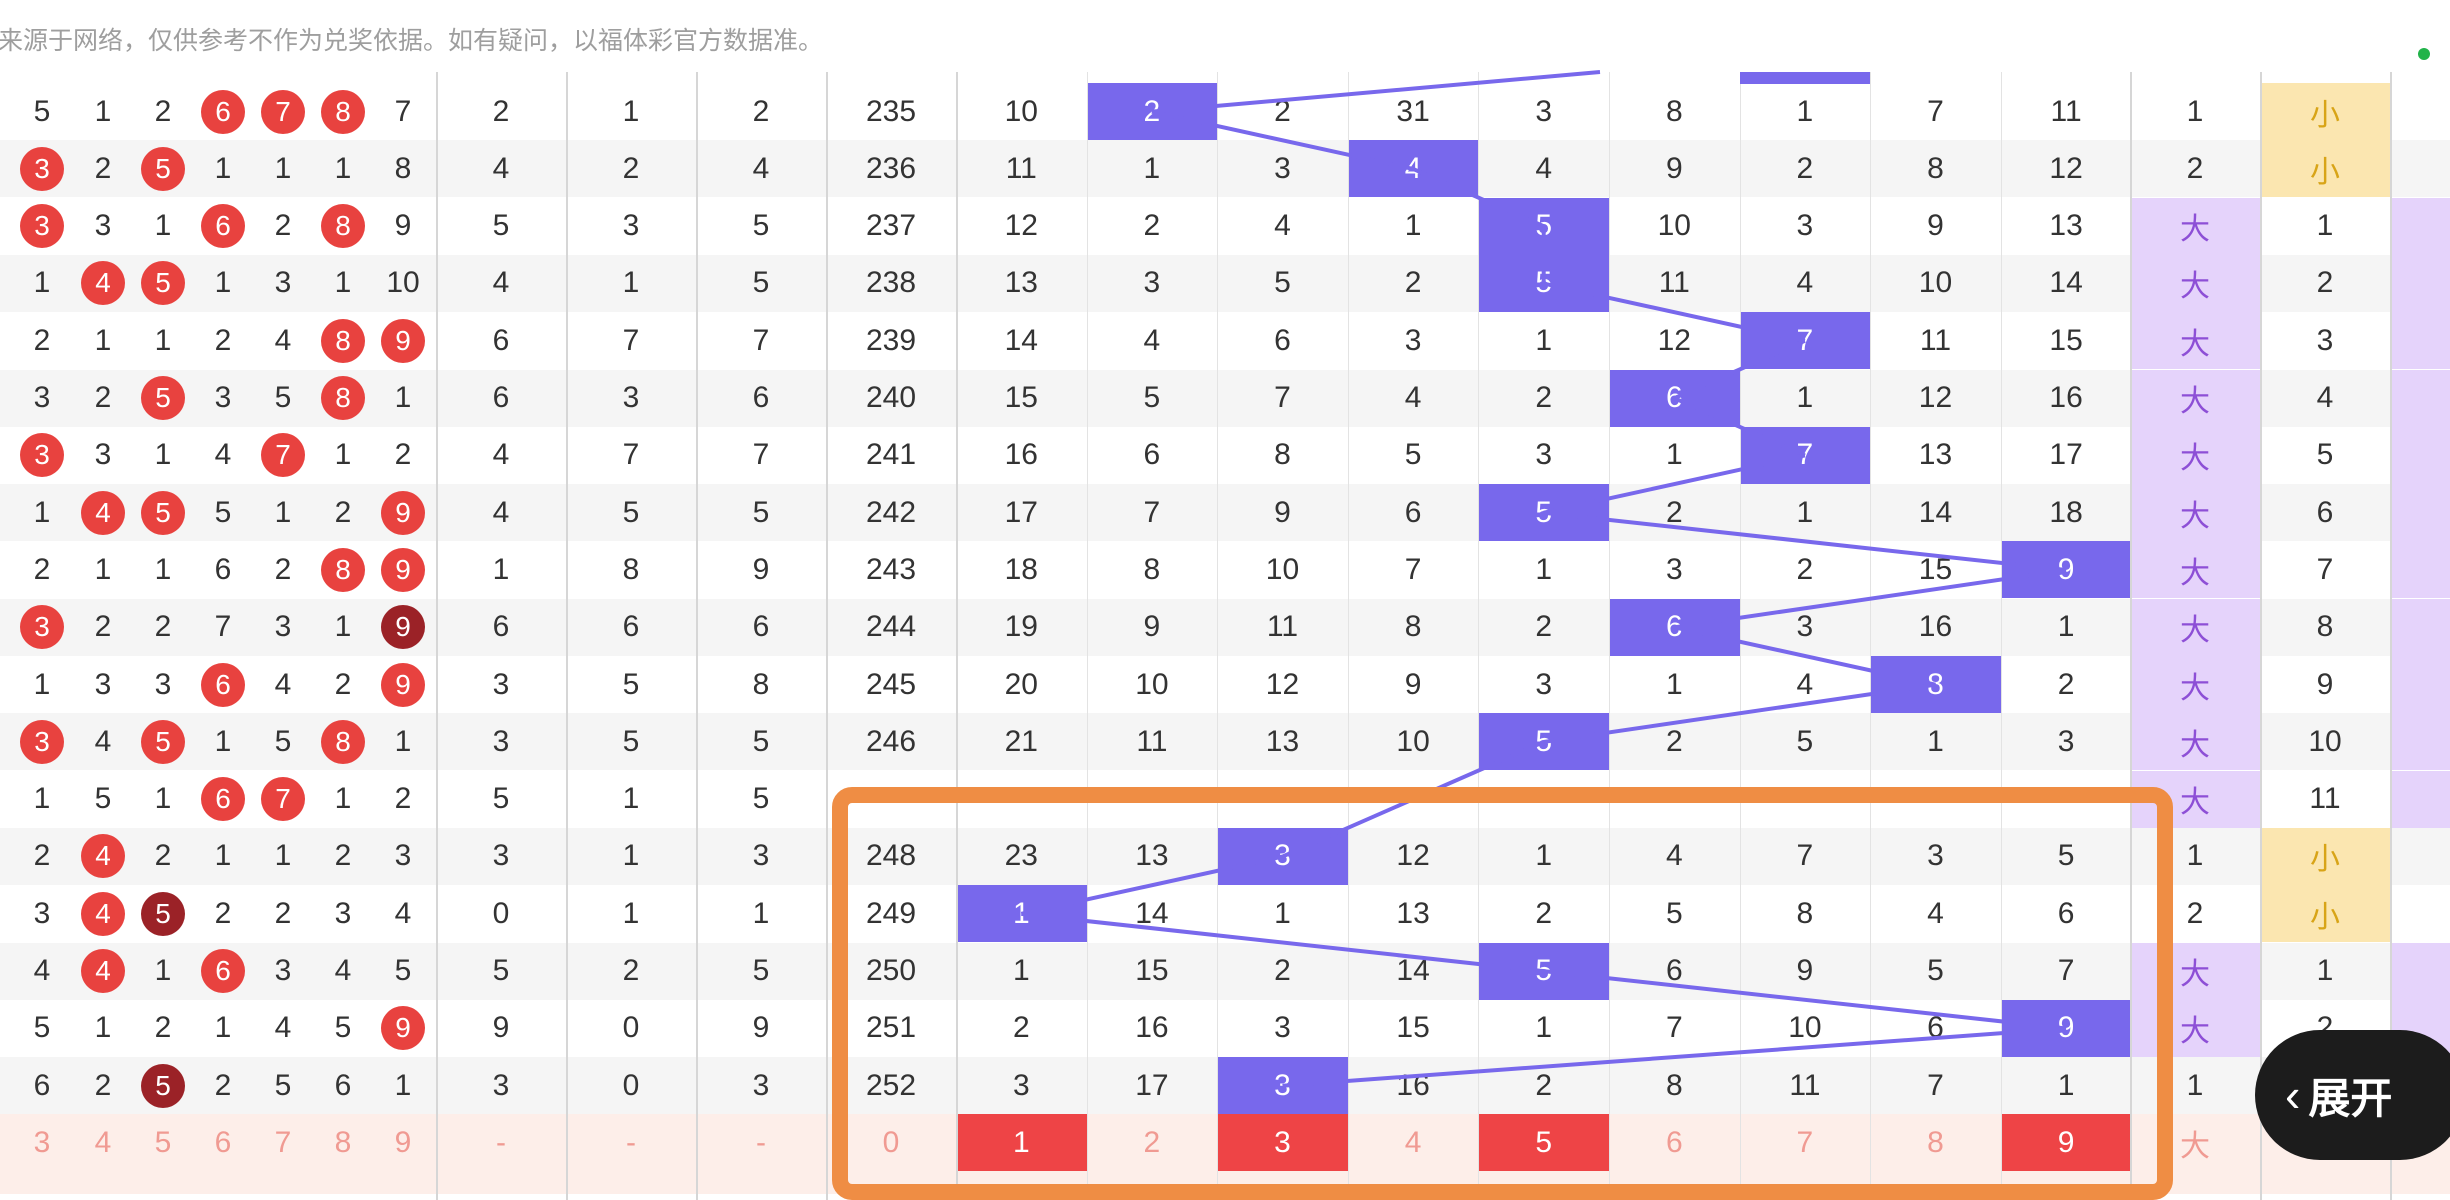  What do you see at coordinates (501, 226) in the screenshot?
I see `stat-cell: 5` at bounding box center [501, 226].